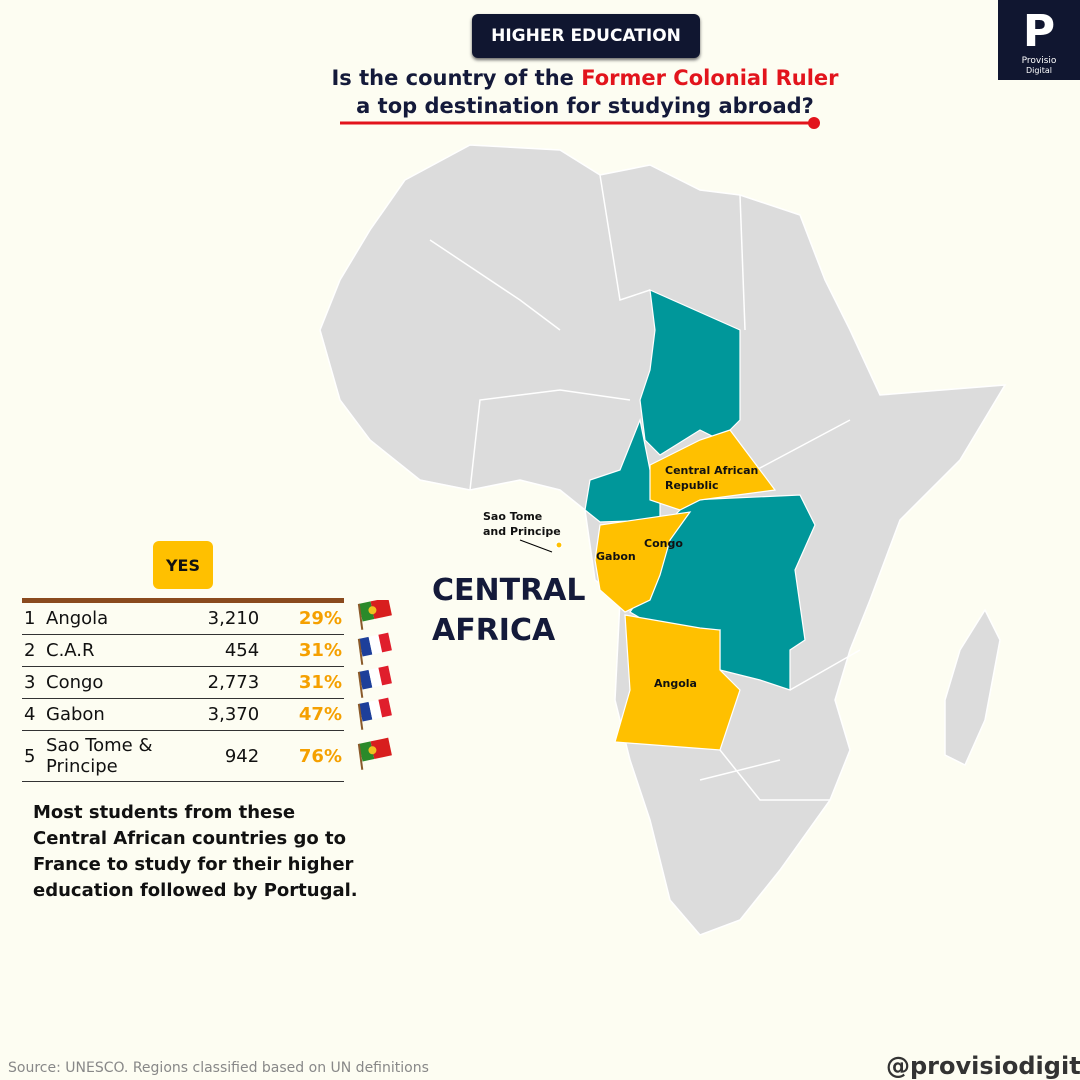  Describe the element at coordinates (710, 78) in the screenshot. I see `question-highlight: Former Colonial Ruler` at that location.